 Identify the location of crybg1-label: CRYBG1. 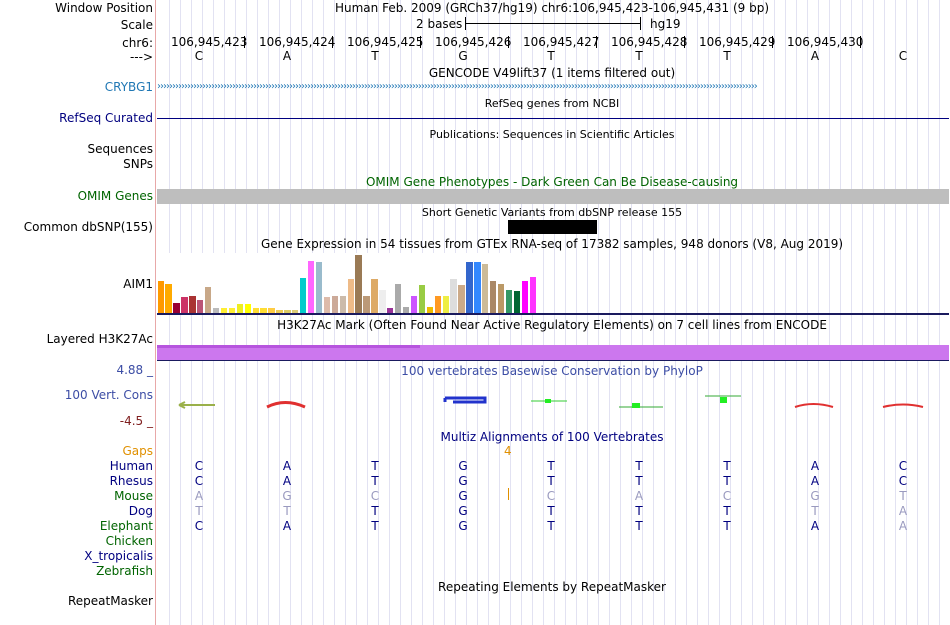
(128, 87).